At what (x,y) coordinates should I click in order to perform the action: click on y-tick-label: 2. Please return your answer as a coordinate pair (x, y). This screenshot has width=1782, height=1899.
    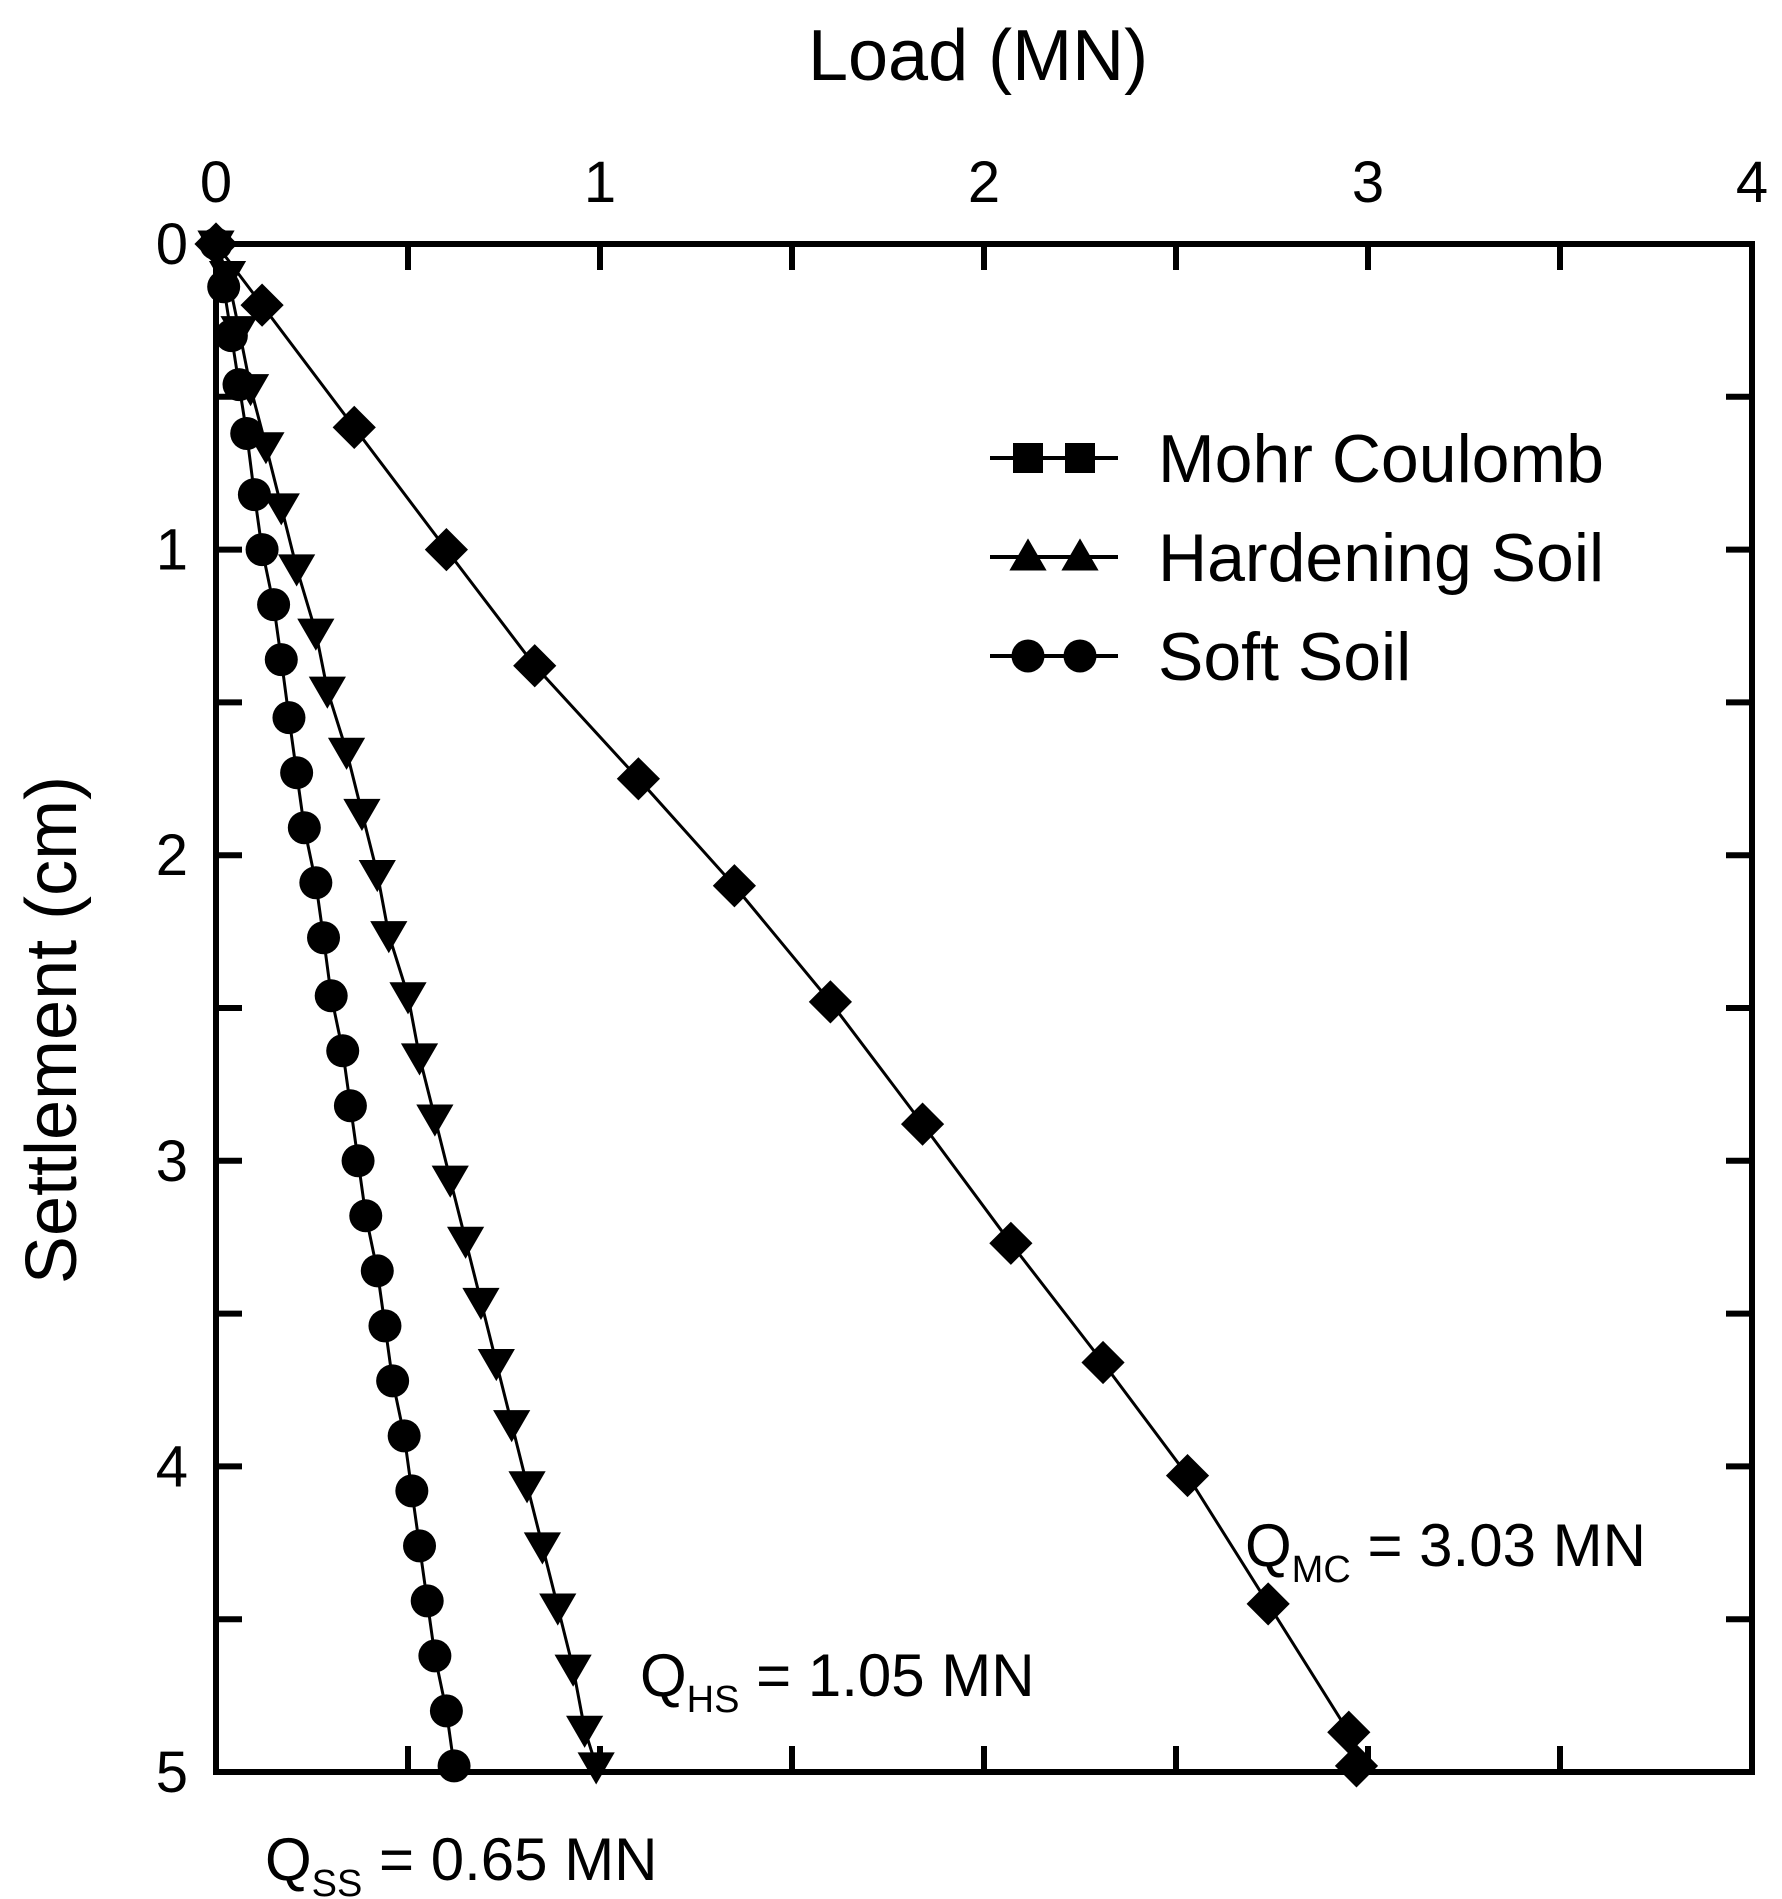
    Looking at the image, I should click on (172, 855).